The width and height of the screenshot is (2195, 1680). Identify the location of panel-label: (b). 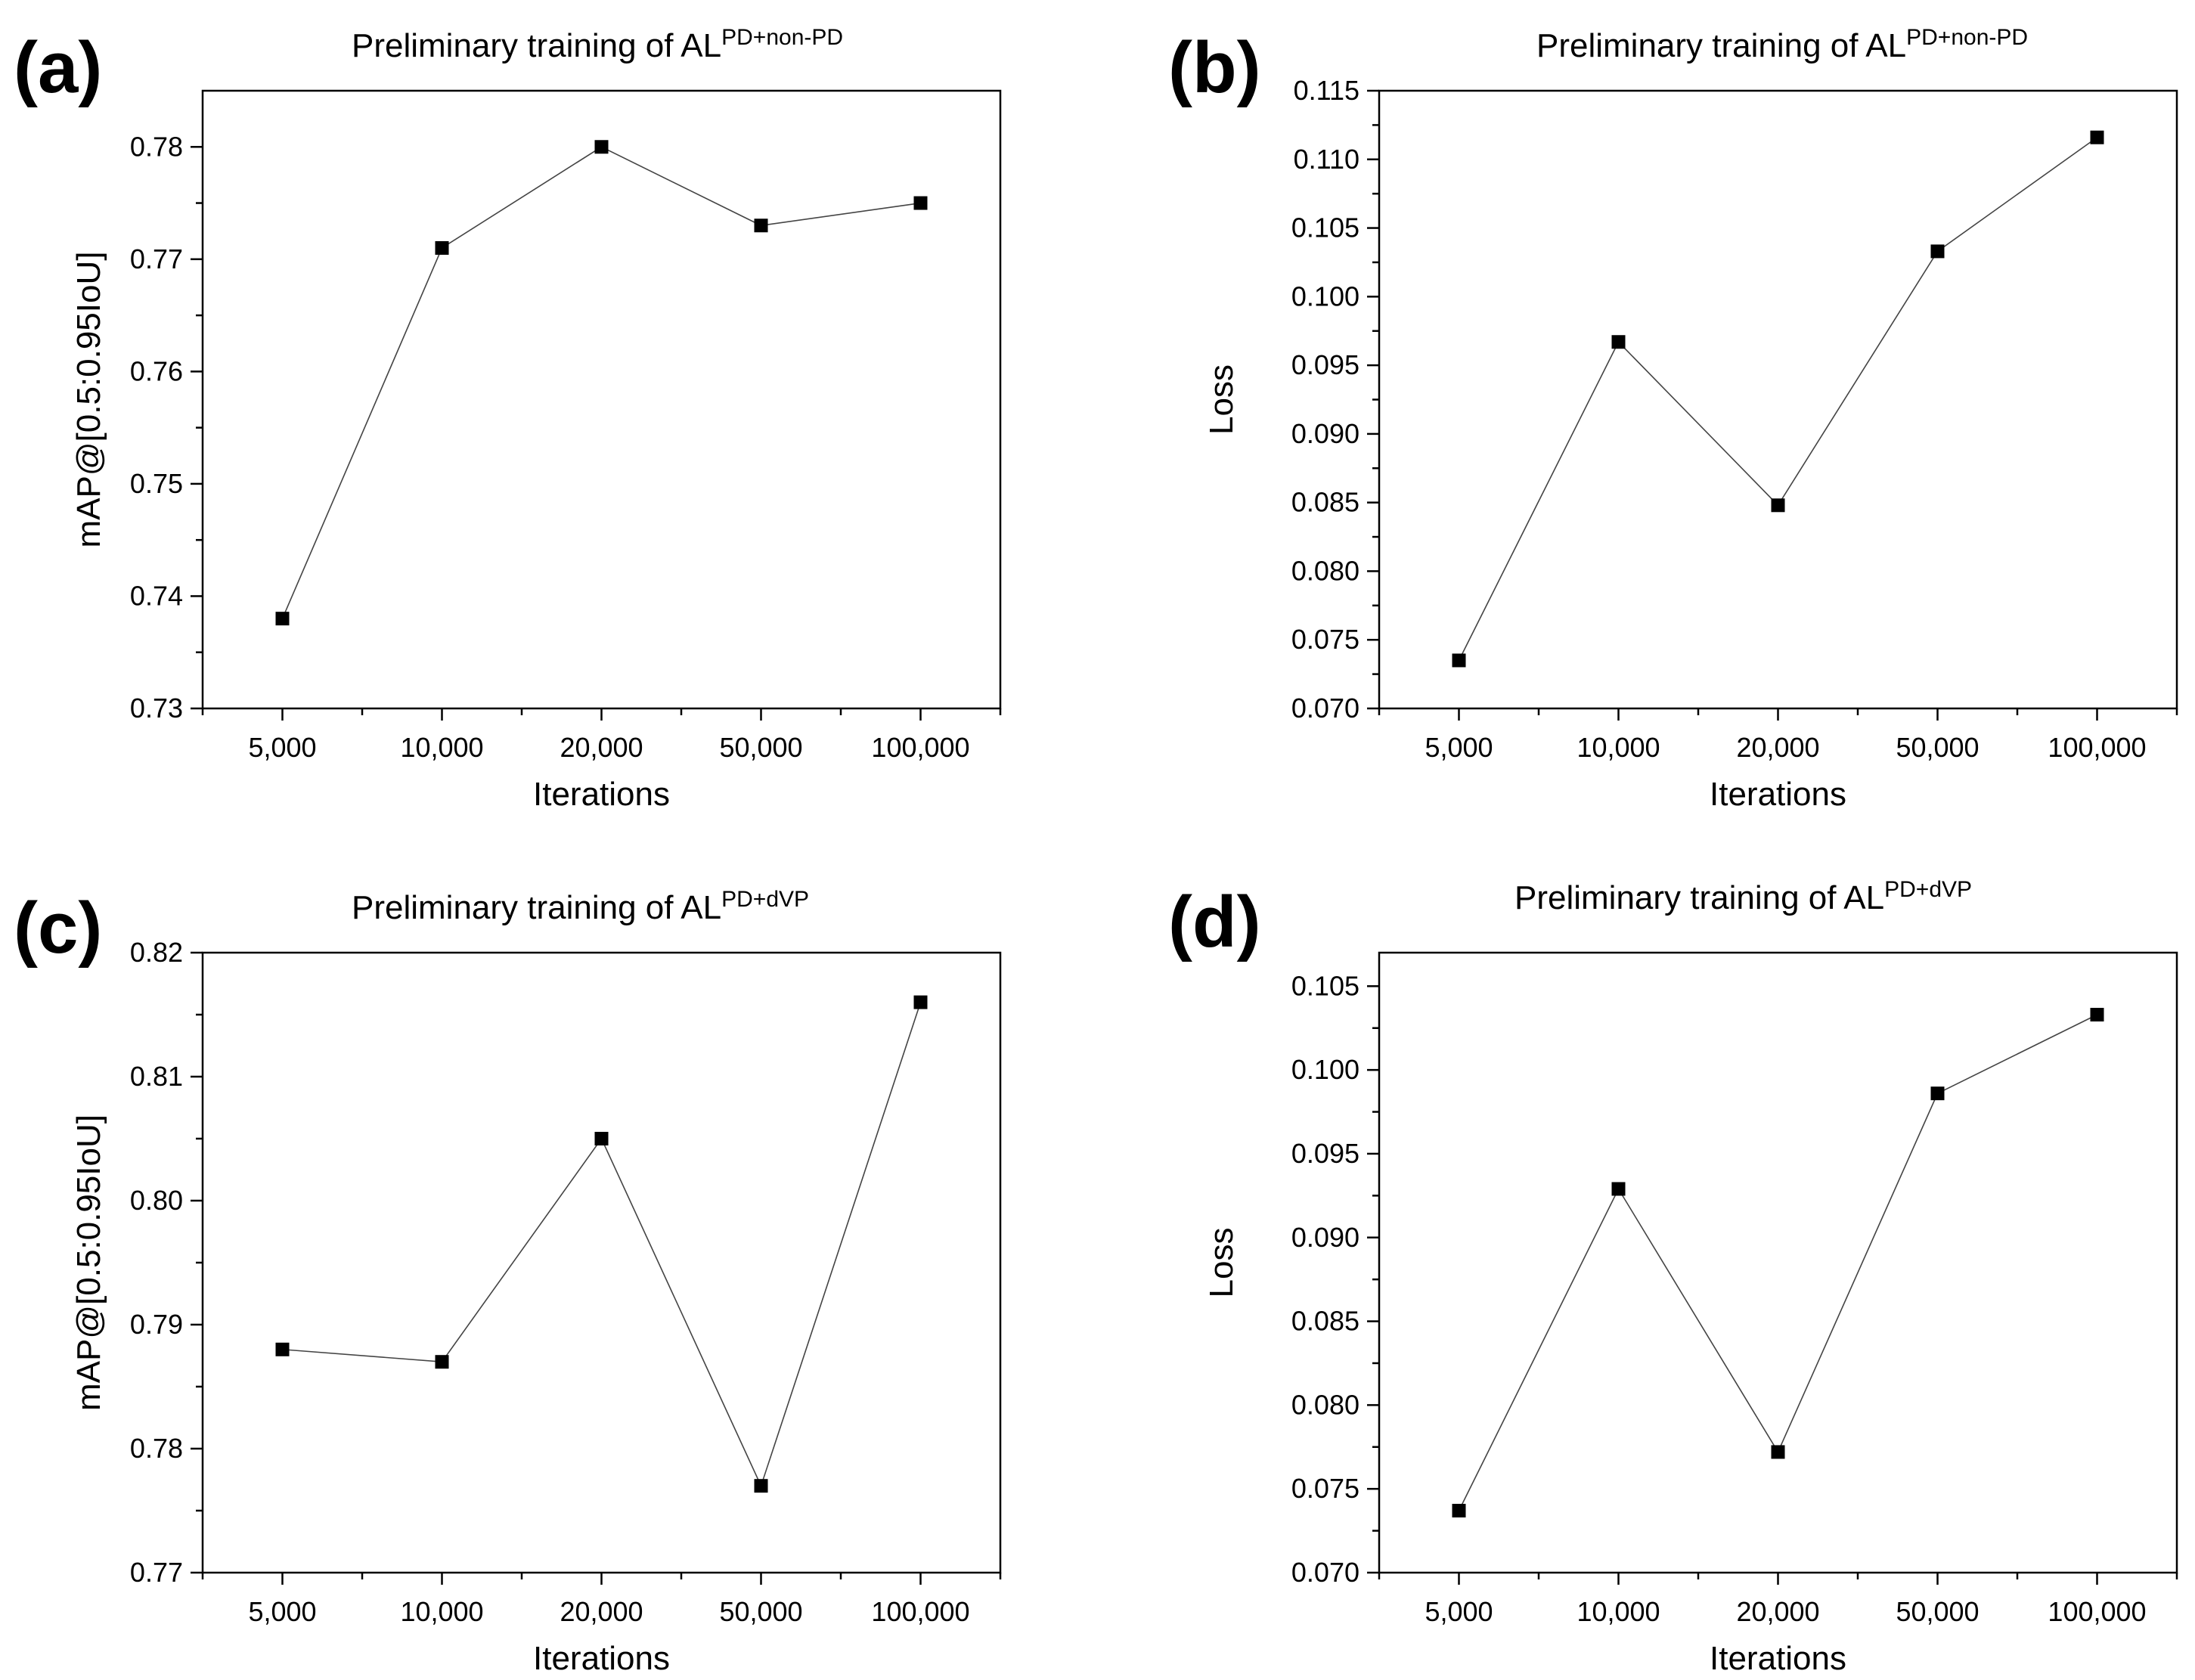
(1214, 67).